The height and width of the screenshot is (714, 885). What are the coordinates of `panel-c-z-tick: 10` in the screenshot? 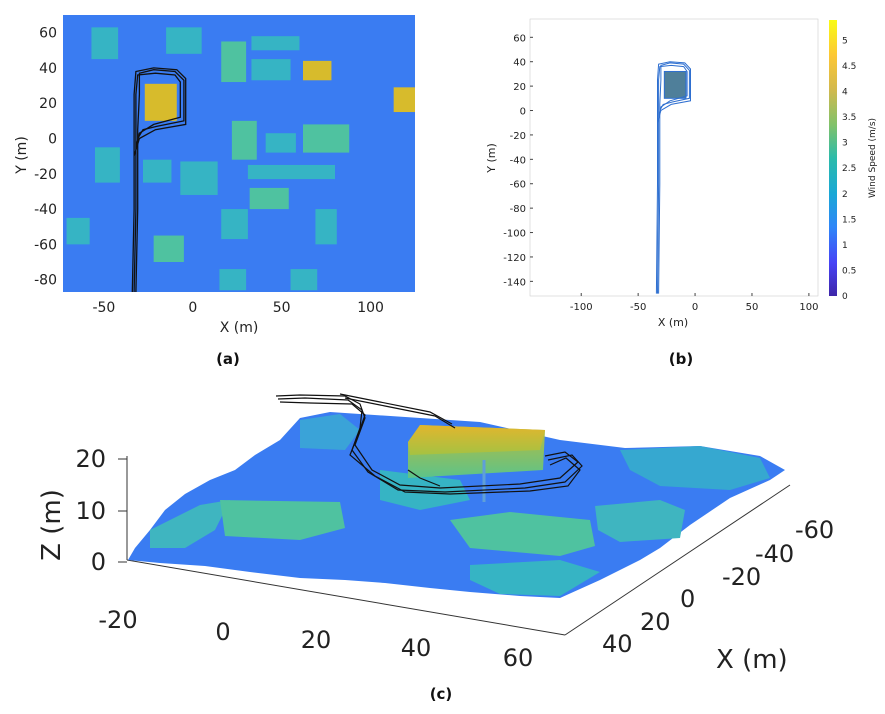 It's located at (90, 511).